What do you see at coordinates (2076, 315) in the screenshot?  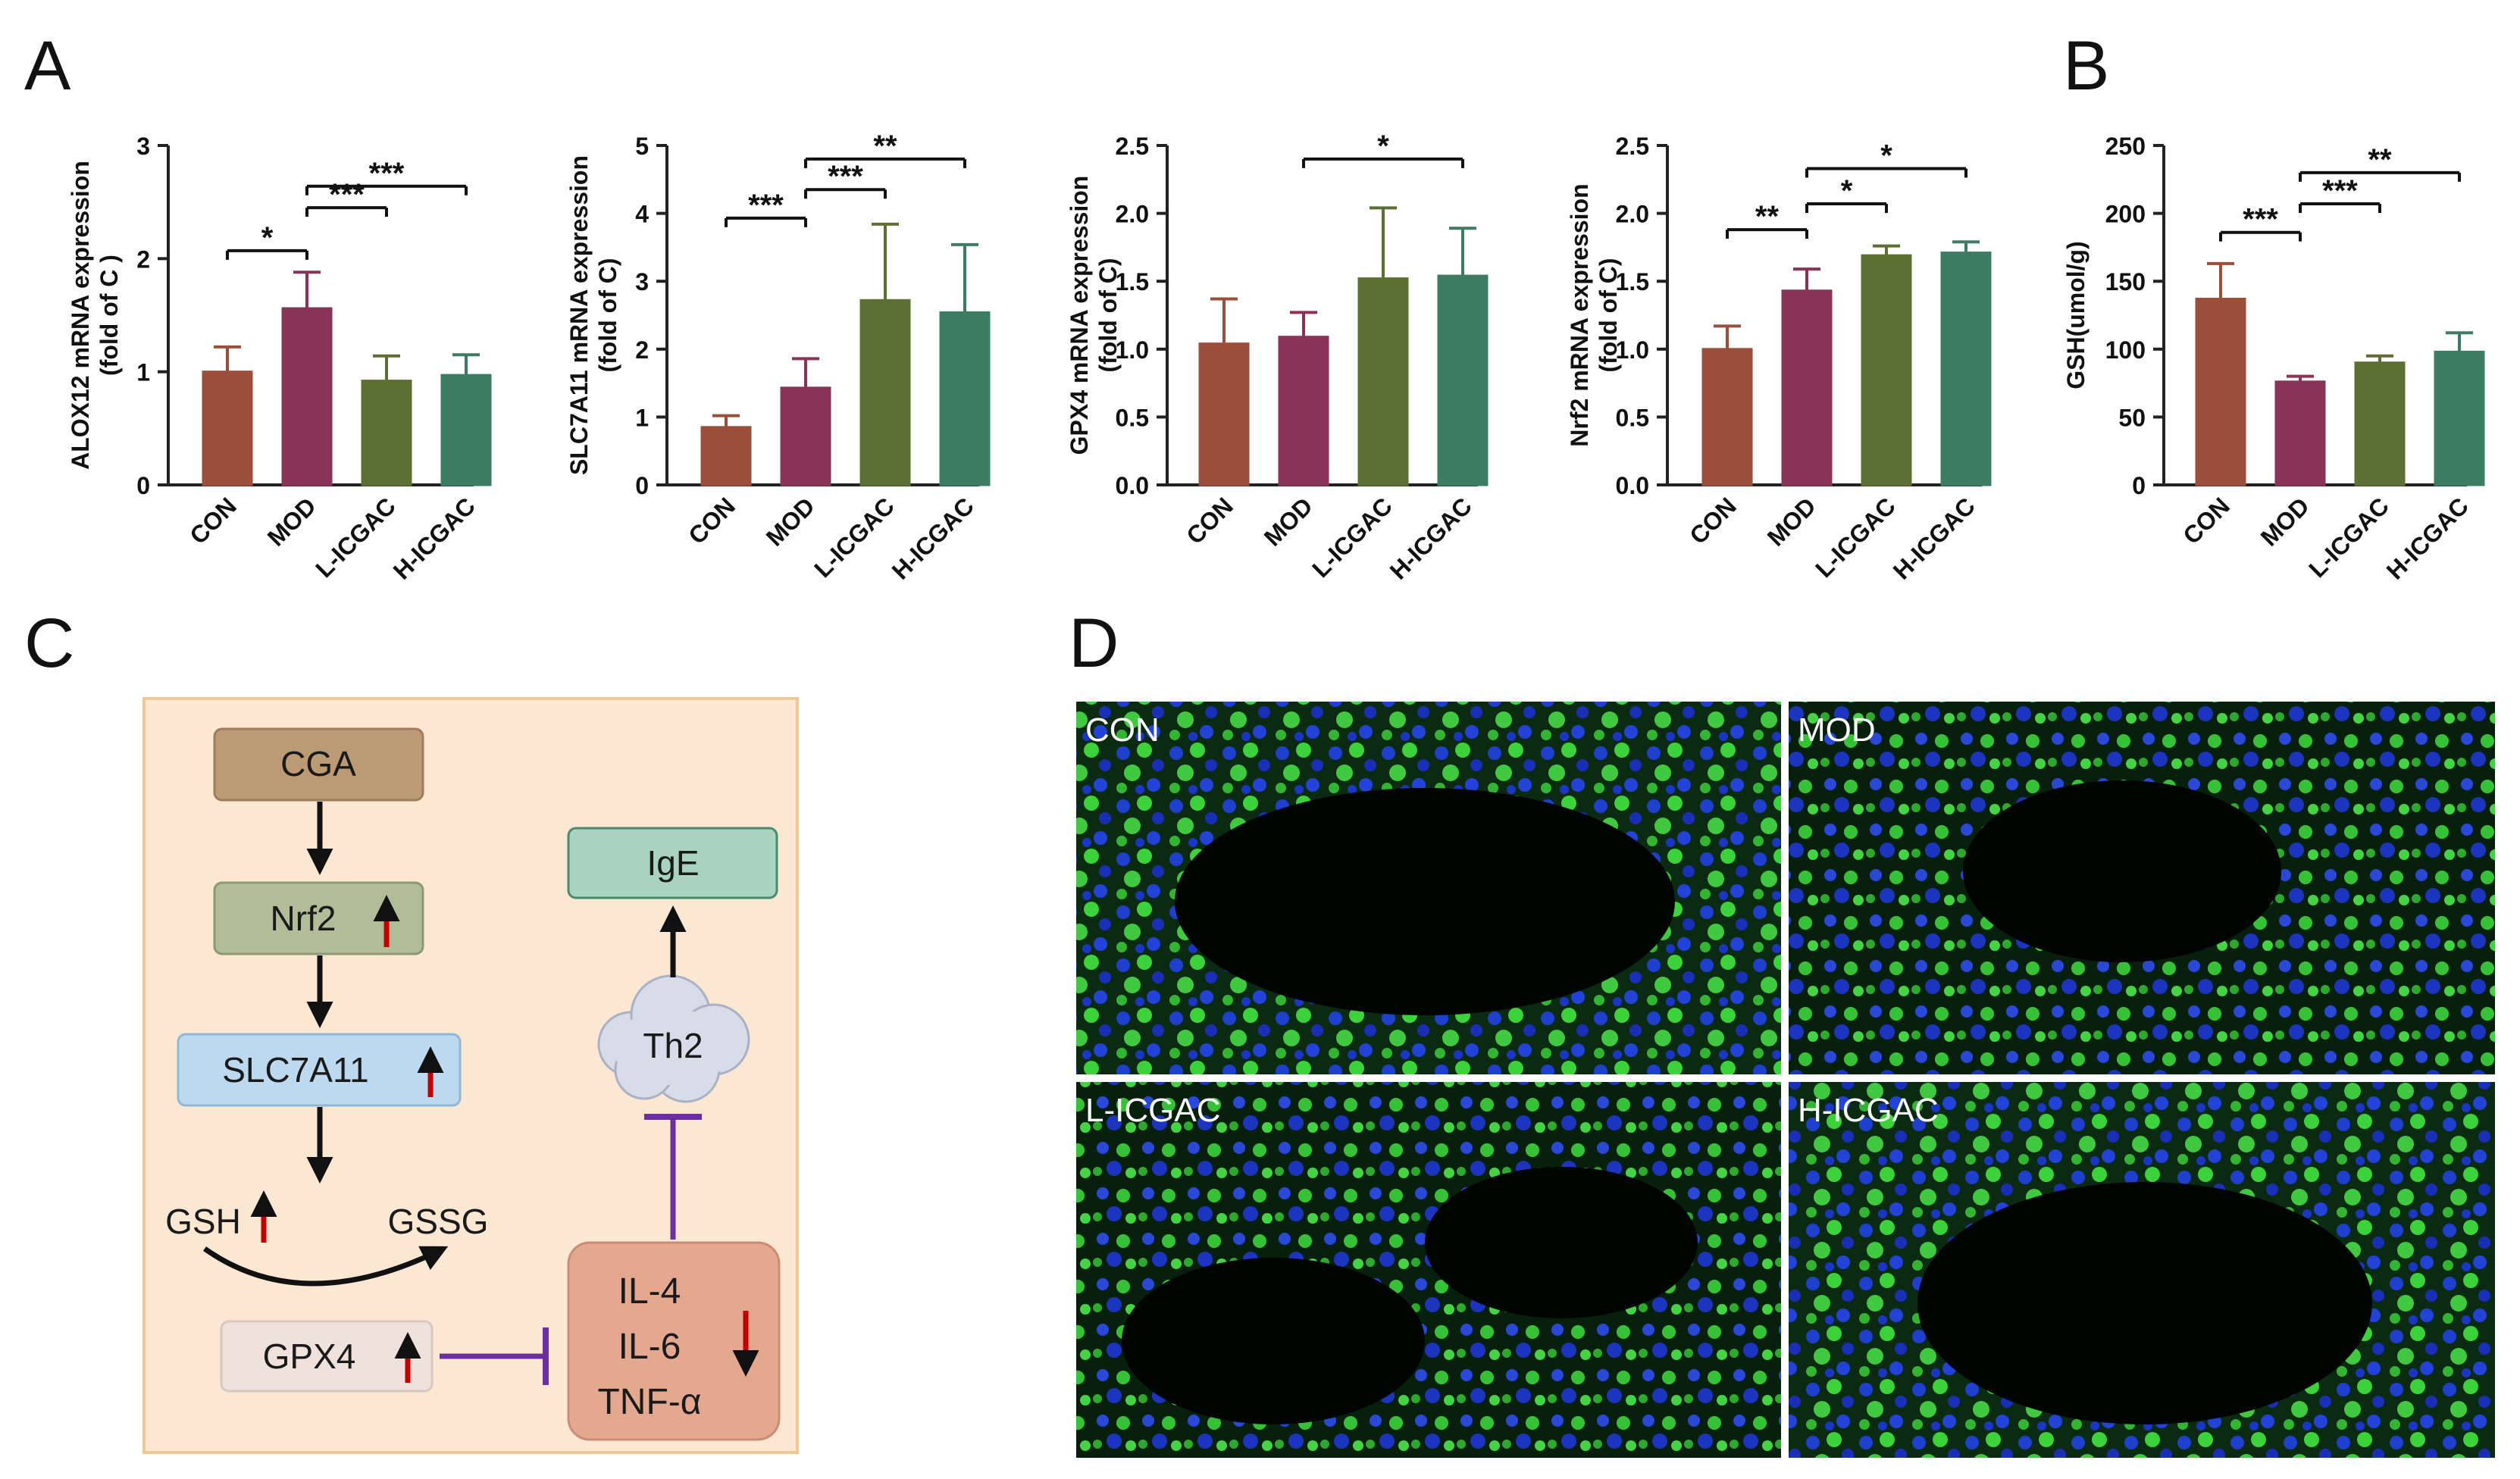 I see `y-axis-label: GSH(umol/g)` at bounding box center [2076, 315].